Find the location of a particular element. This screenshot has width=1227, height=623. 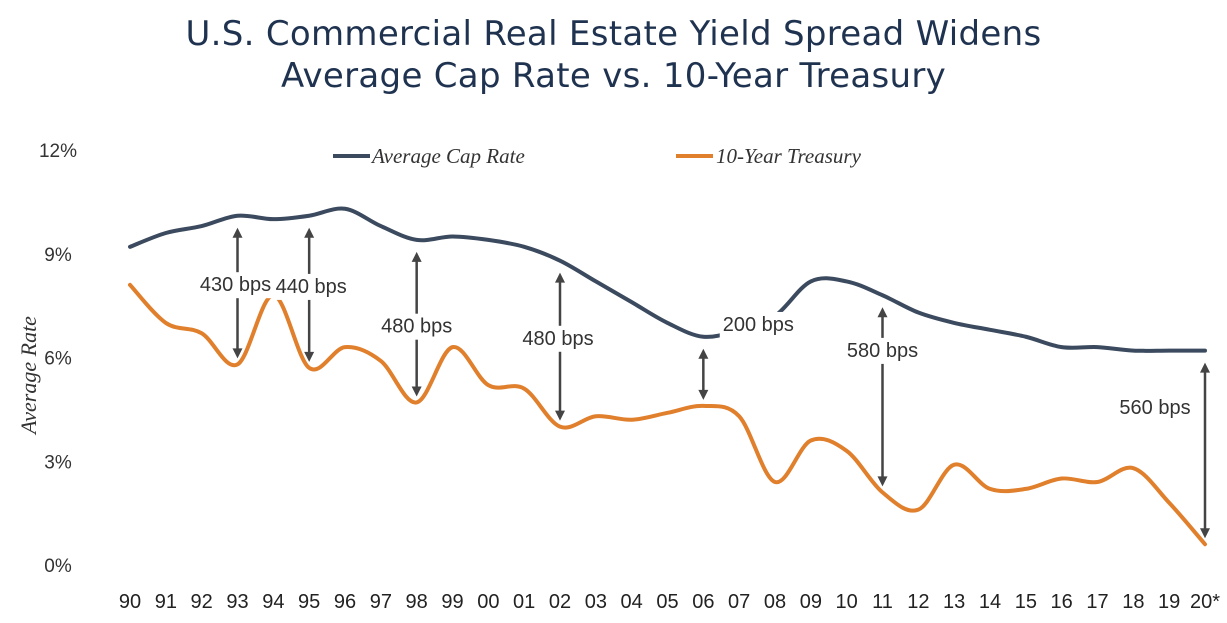

x-tick-label: 10 is located at coordinates (847, 602).